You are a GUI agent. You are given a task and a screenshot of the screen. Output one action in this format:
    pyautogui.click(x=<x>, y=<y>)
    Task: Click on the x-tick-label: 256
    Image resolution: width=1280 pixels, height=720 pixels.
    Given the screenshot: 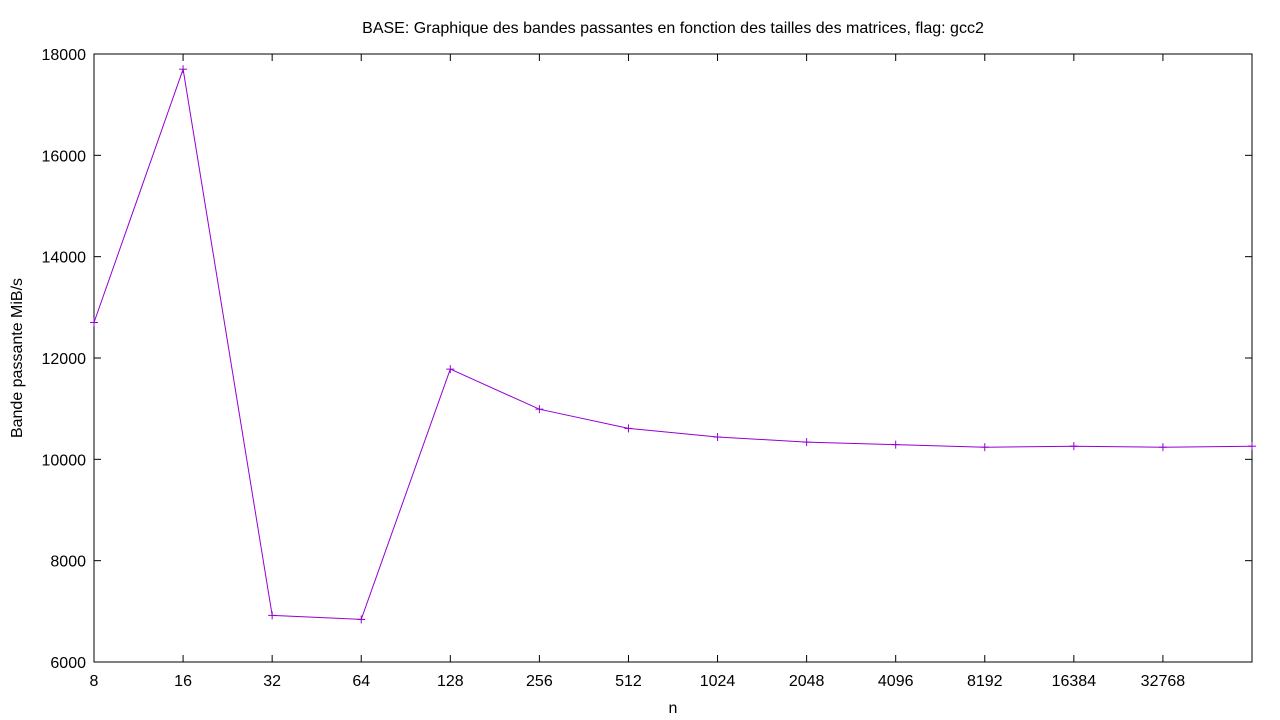 What is the action you would take?
    pyautogui.click(x=539, y=681)
    